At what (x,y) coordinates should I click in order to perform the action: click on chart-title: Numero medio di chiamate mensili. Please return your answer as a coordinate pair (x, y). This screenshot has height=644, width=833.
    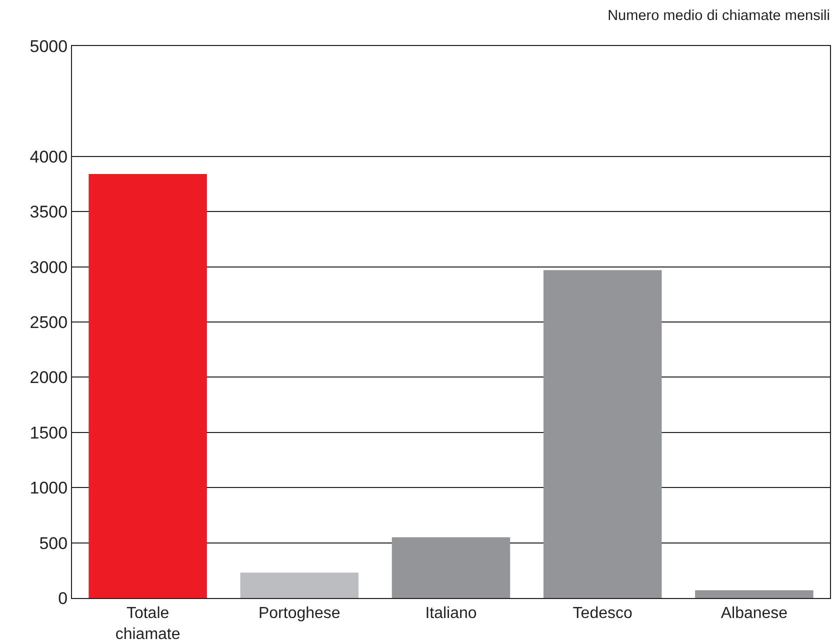
    Looking at the image, I should click on (719, 16).